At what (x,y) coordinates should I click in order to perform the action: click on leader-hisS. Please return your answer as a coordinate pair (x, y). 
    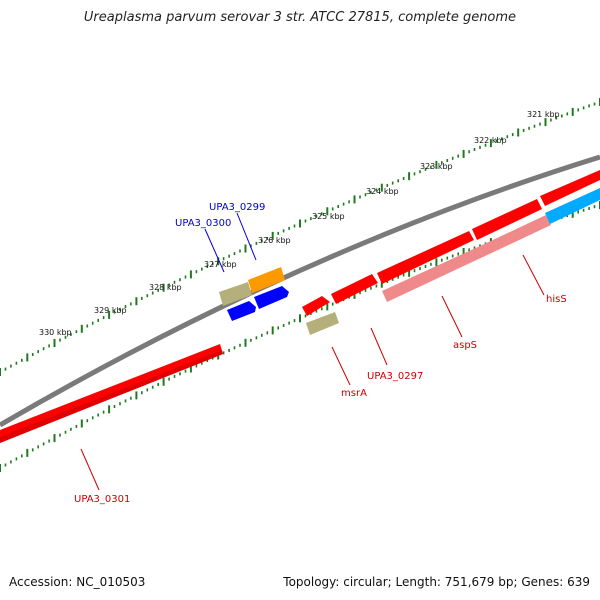
    Looking at the image, I should click on (533, 275).